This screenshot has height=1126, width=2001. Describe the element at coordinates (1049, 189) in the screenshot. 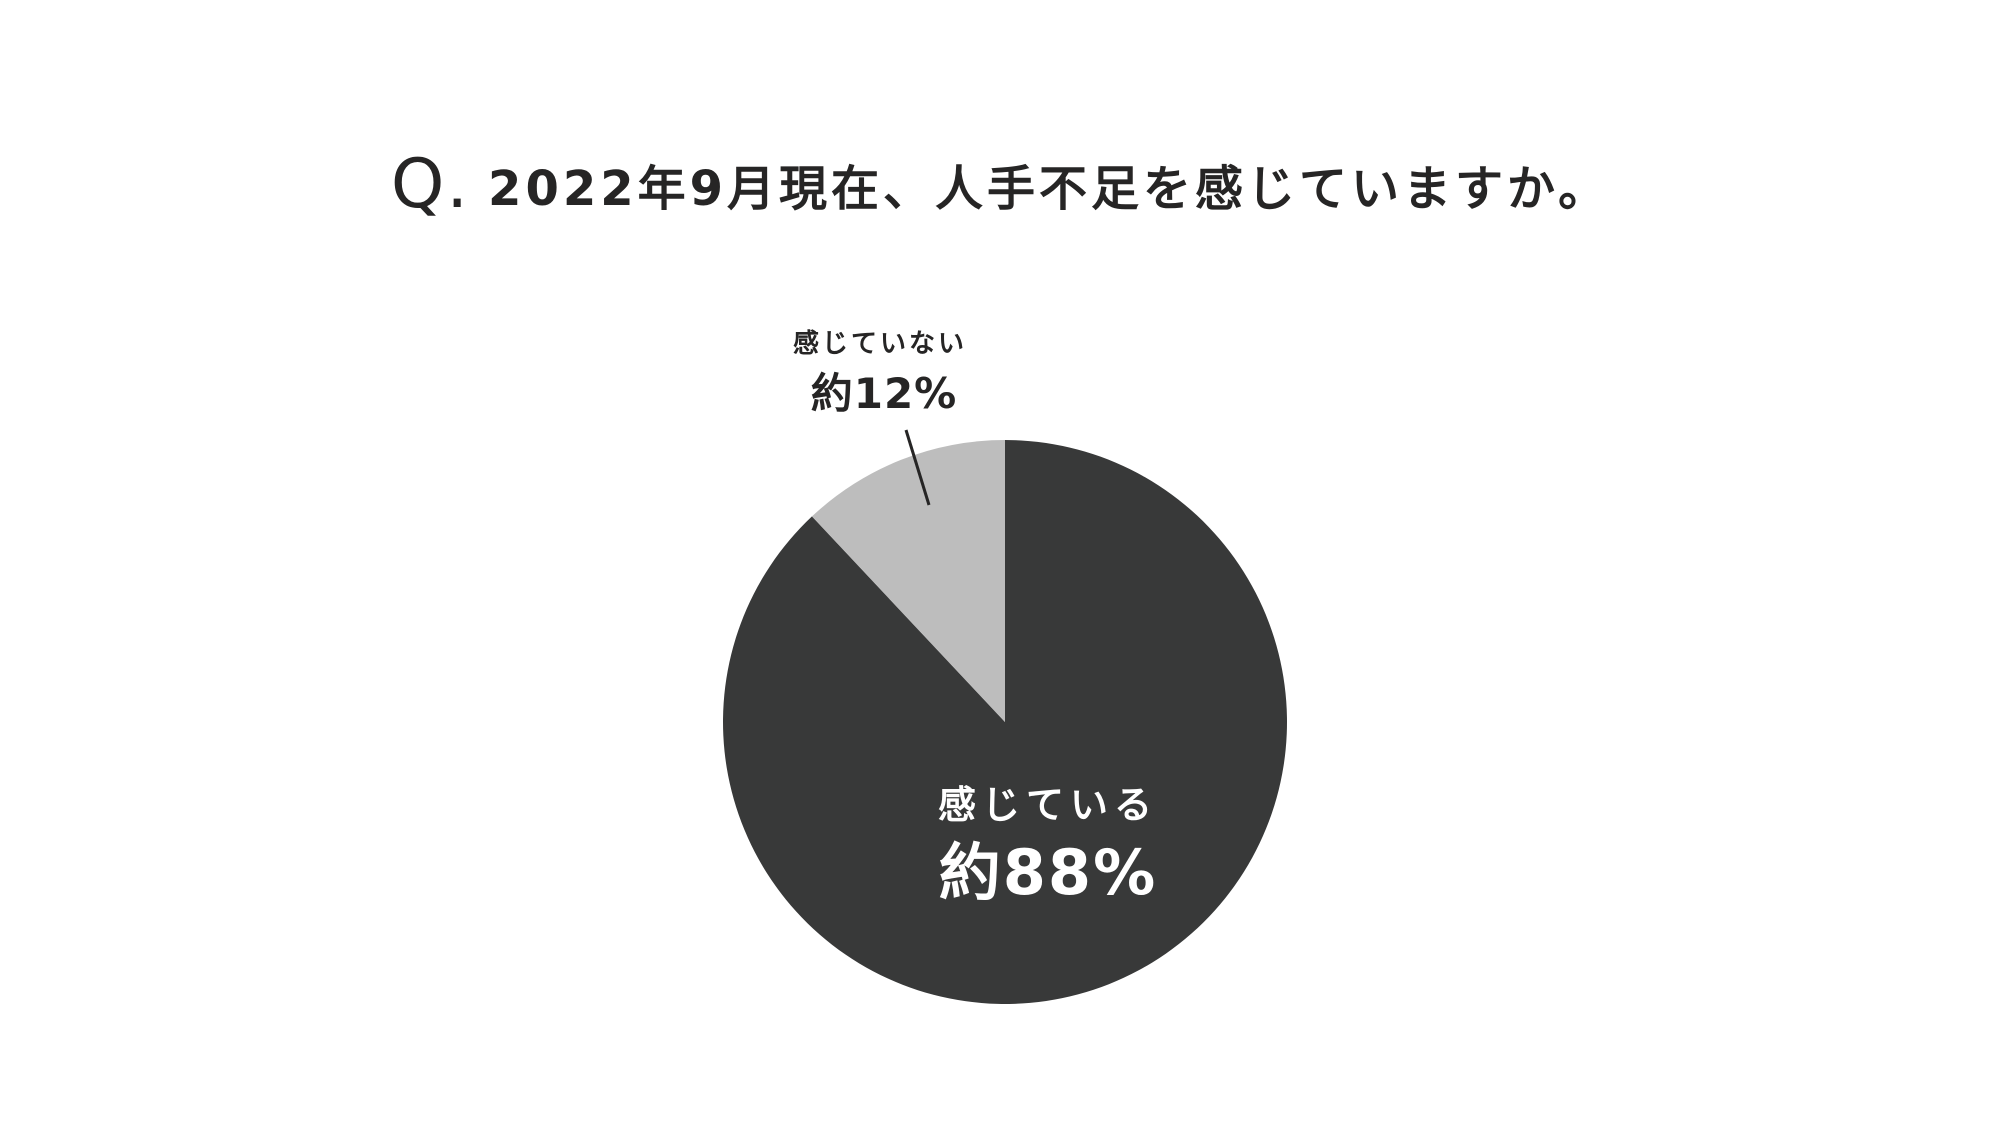

I see `question-text: 2022年9月現在、人手不足を感じていますか。` at that location.